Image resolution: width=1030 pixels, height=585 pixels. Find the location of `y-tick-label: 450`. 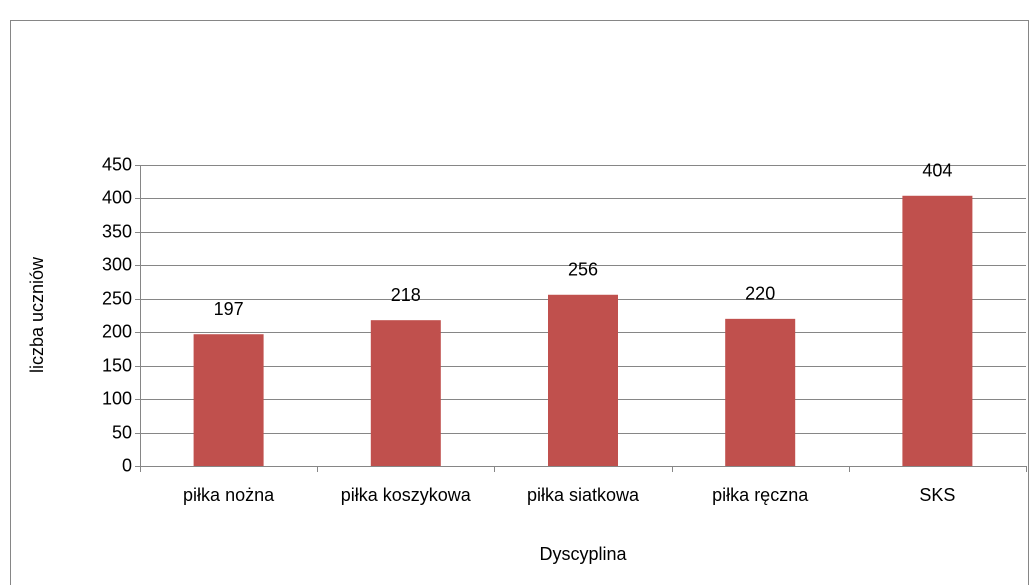

y-tick-label: 450 is located at coordinates (117, 164).